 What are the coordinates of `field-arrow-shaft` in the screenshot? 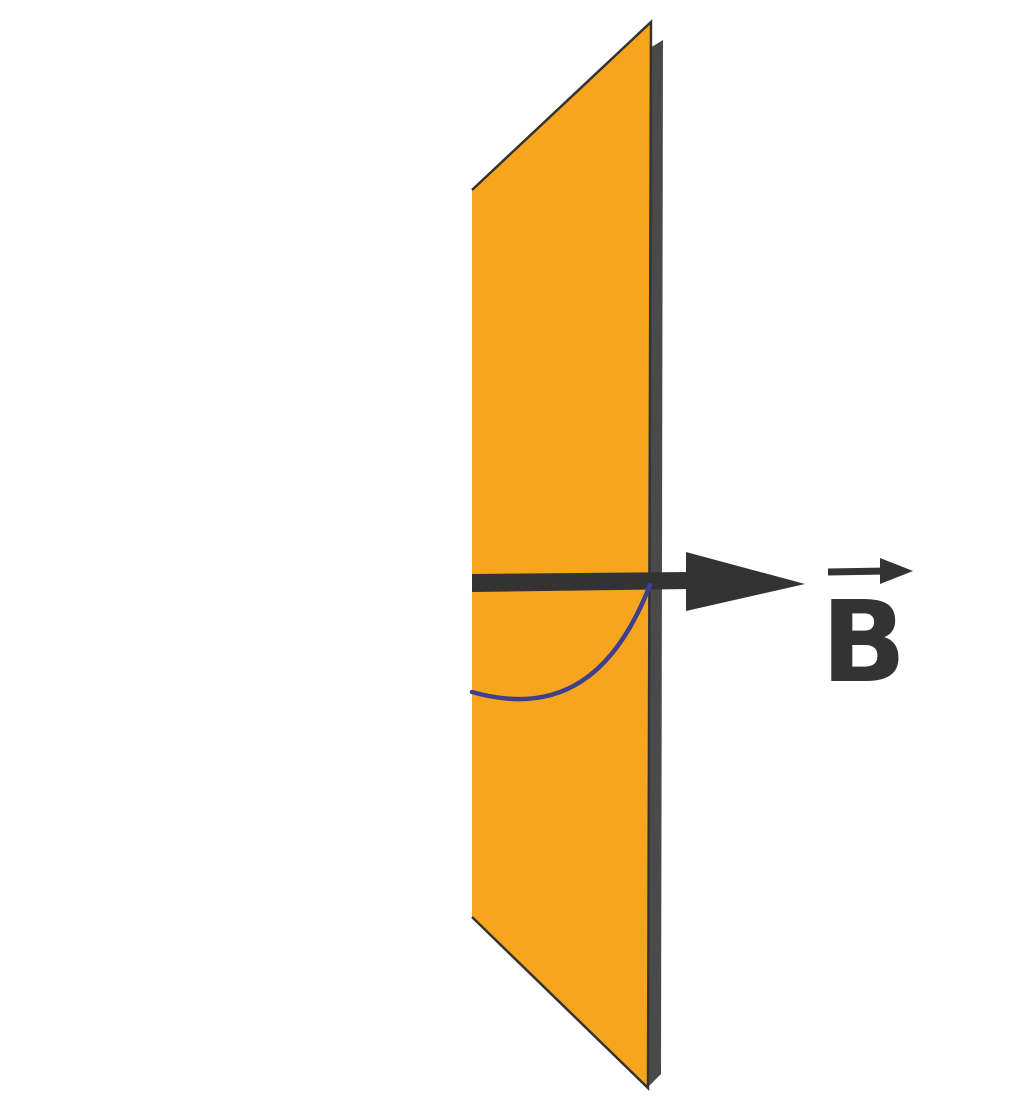 It's located at (581, 582).